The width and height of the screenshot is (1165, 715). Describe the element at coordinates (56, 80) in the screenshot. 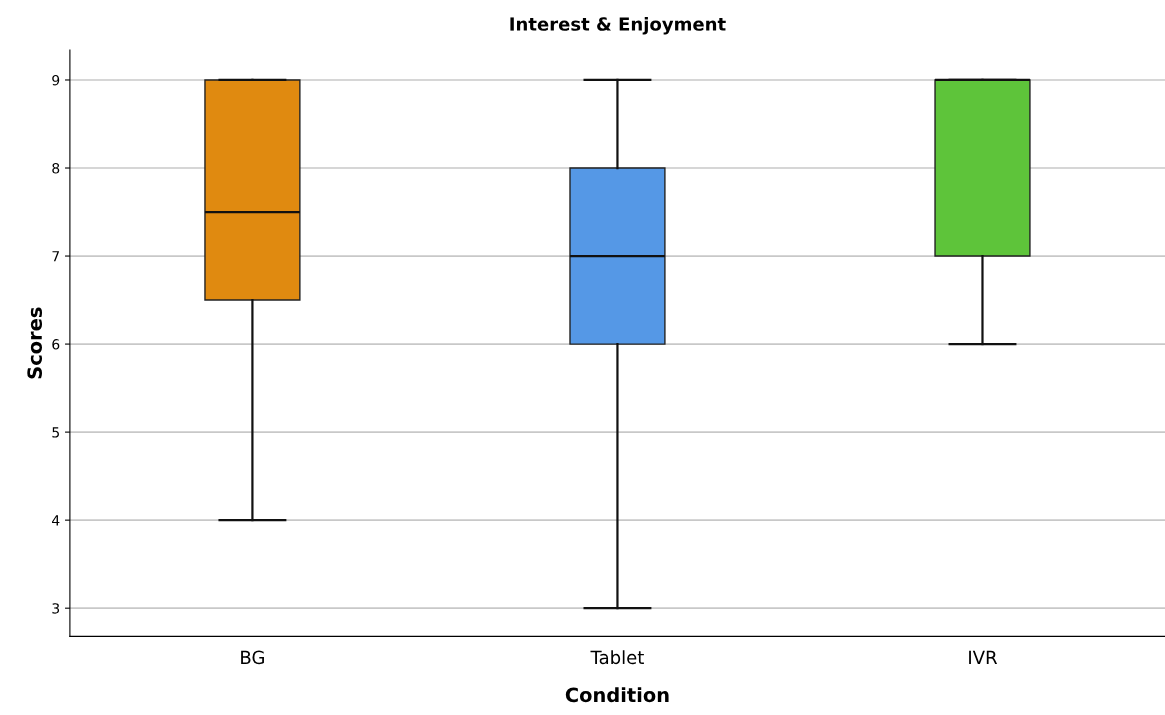

I see `y-tick-label: 9` at that location.